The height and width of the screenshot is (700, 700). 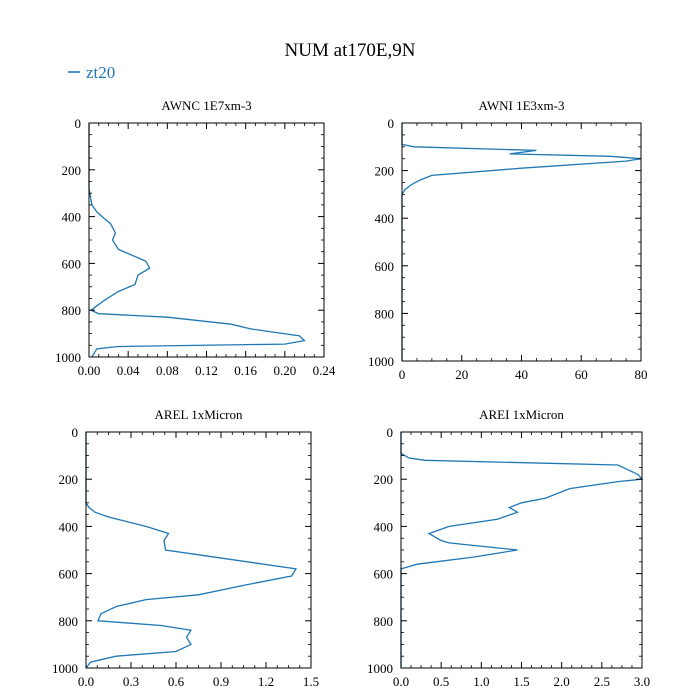 What do you see at coordinates (206, 370) in the screenshot?
I see `x-tick-label: 0.12` at bounding box center [206, 370].